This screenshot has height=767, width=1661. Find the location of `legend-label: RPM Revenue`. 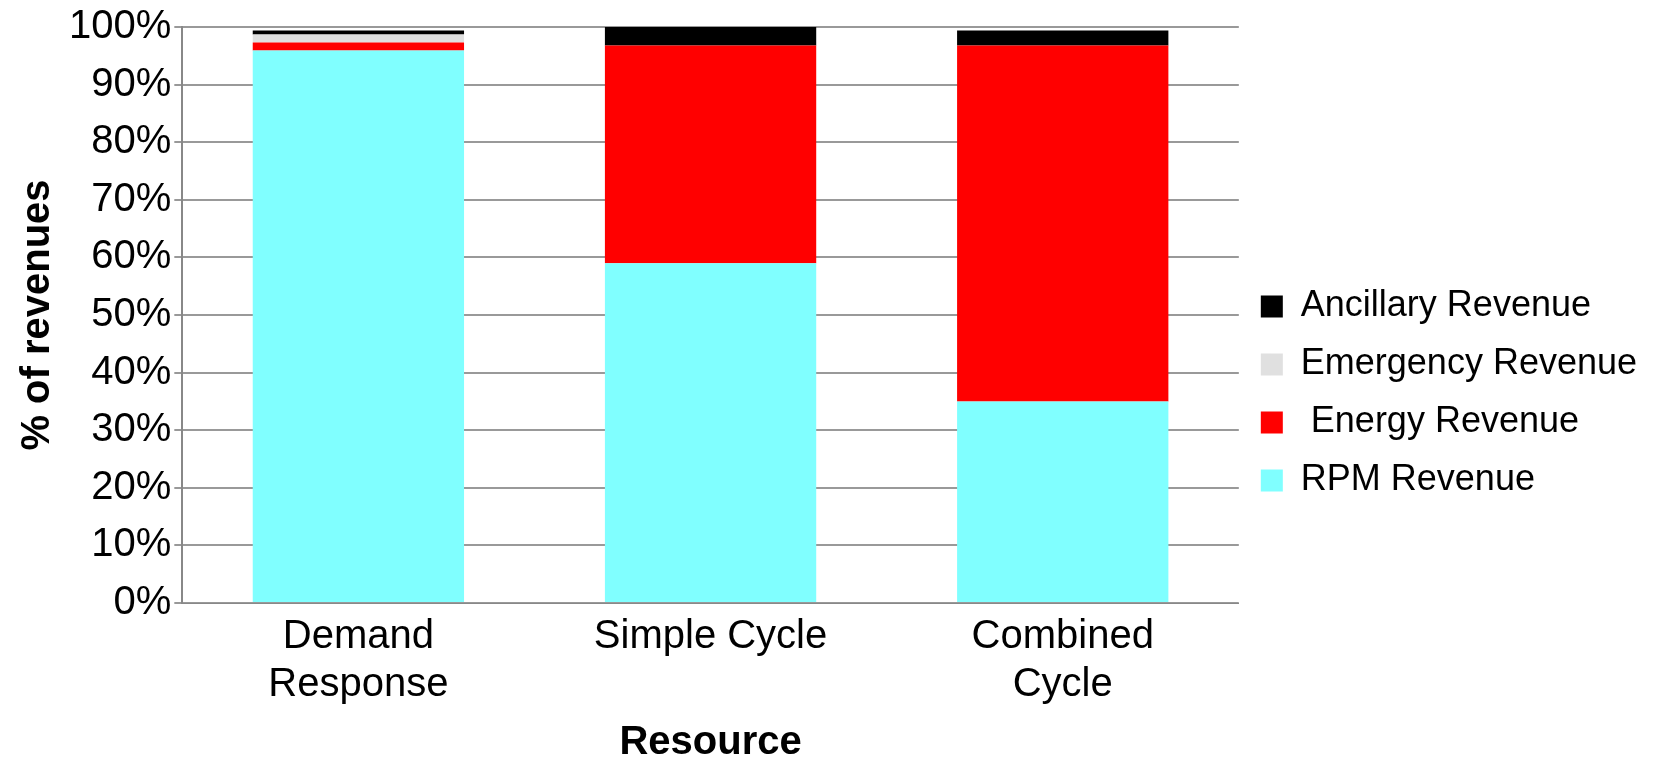

legend-label: RPM Revenue is located at coordinates (1417, 478).